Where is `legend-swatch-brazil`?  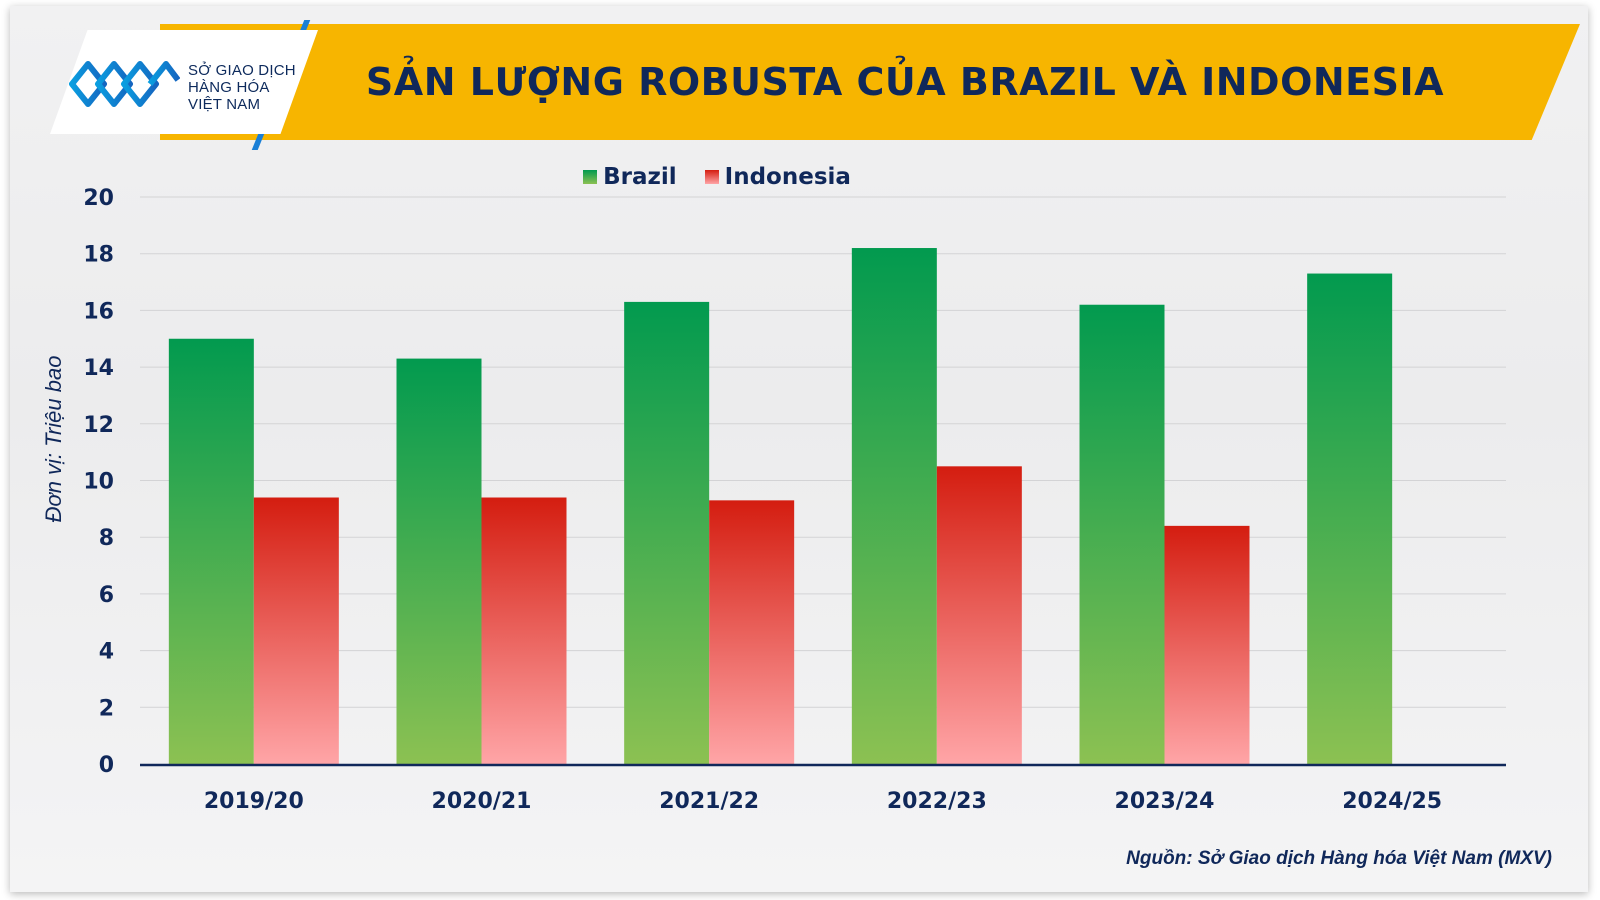 legend-swatch-brazil is located at coordinates (590, 176).